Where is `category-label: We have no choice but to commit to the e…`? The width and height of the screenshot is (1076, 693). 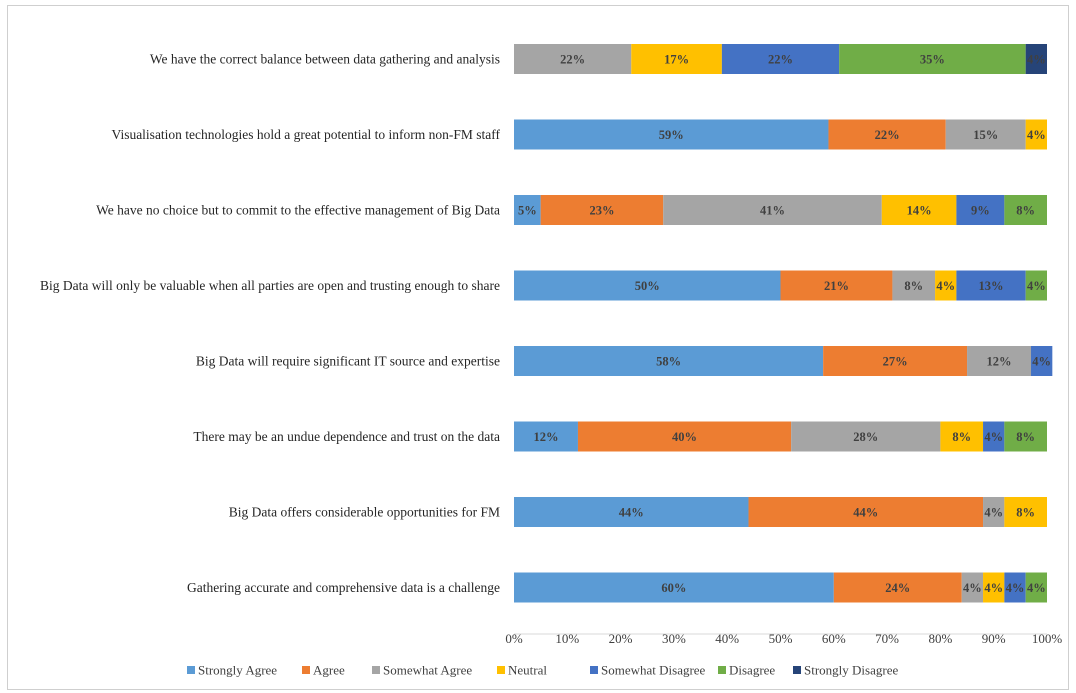 category-label: We have no choice but to commit to the e… is located at coordinates (298, 210).